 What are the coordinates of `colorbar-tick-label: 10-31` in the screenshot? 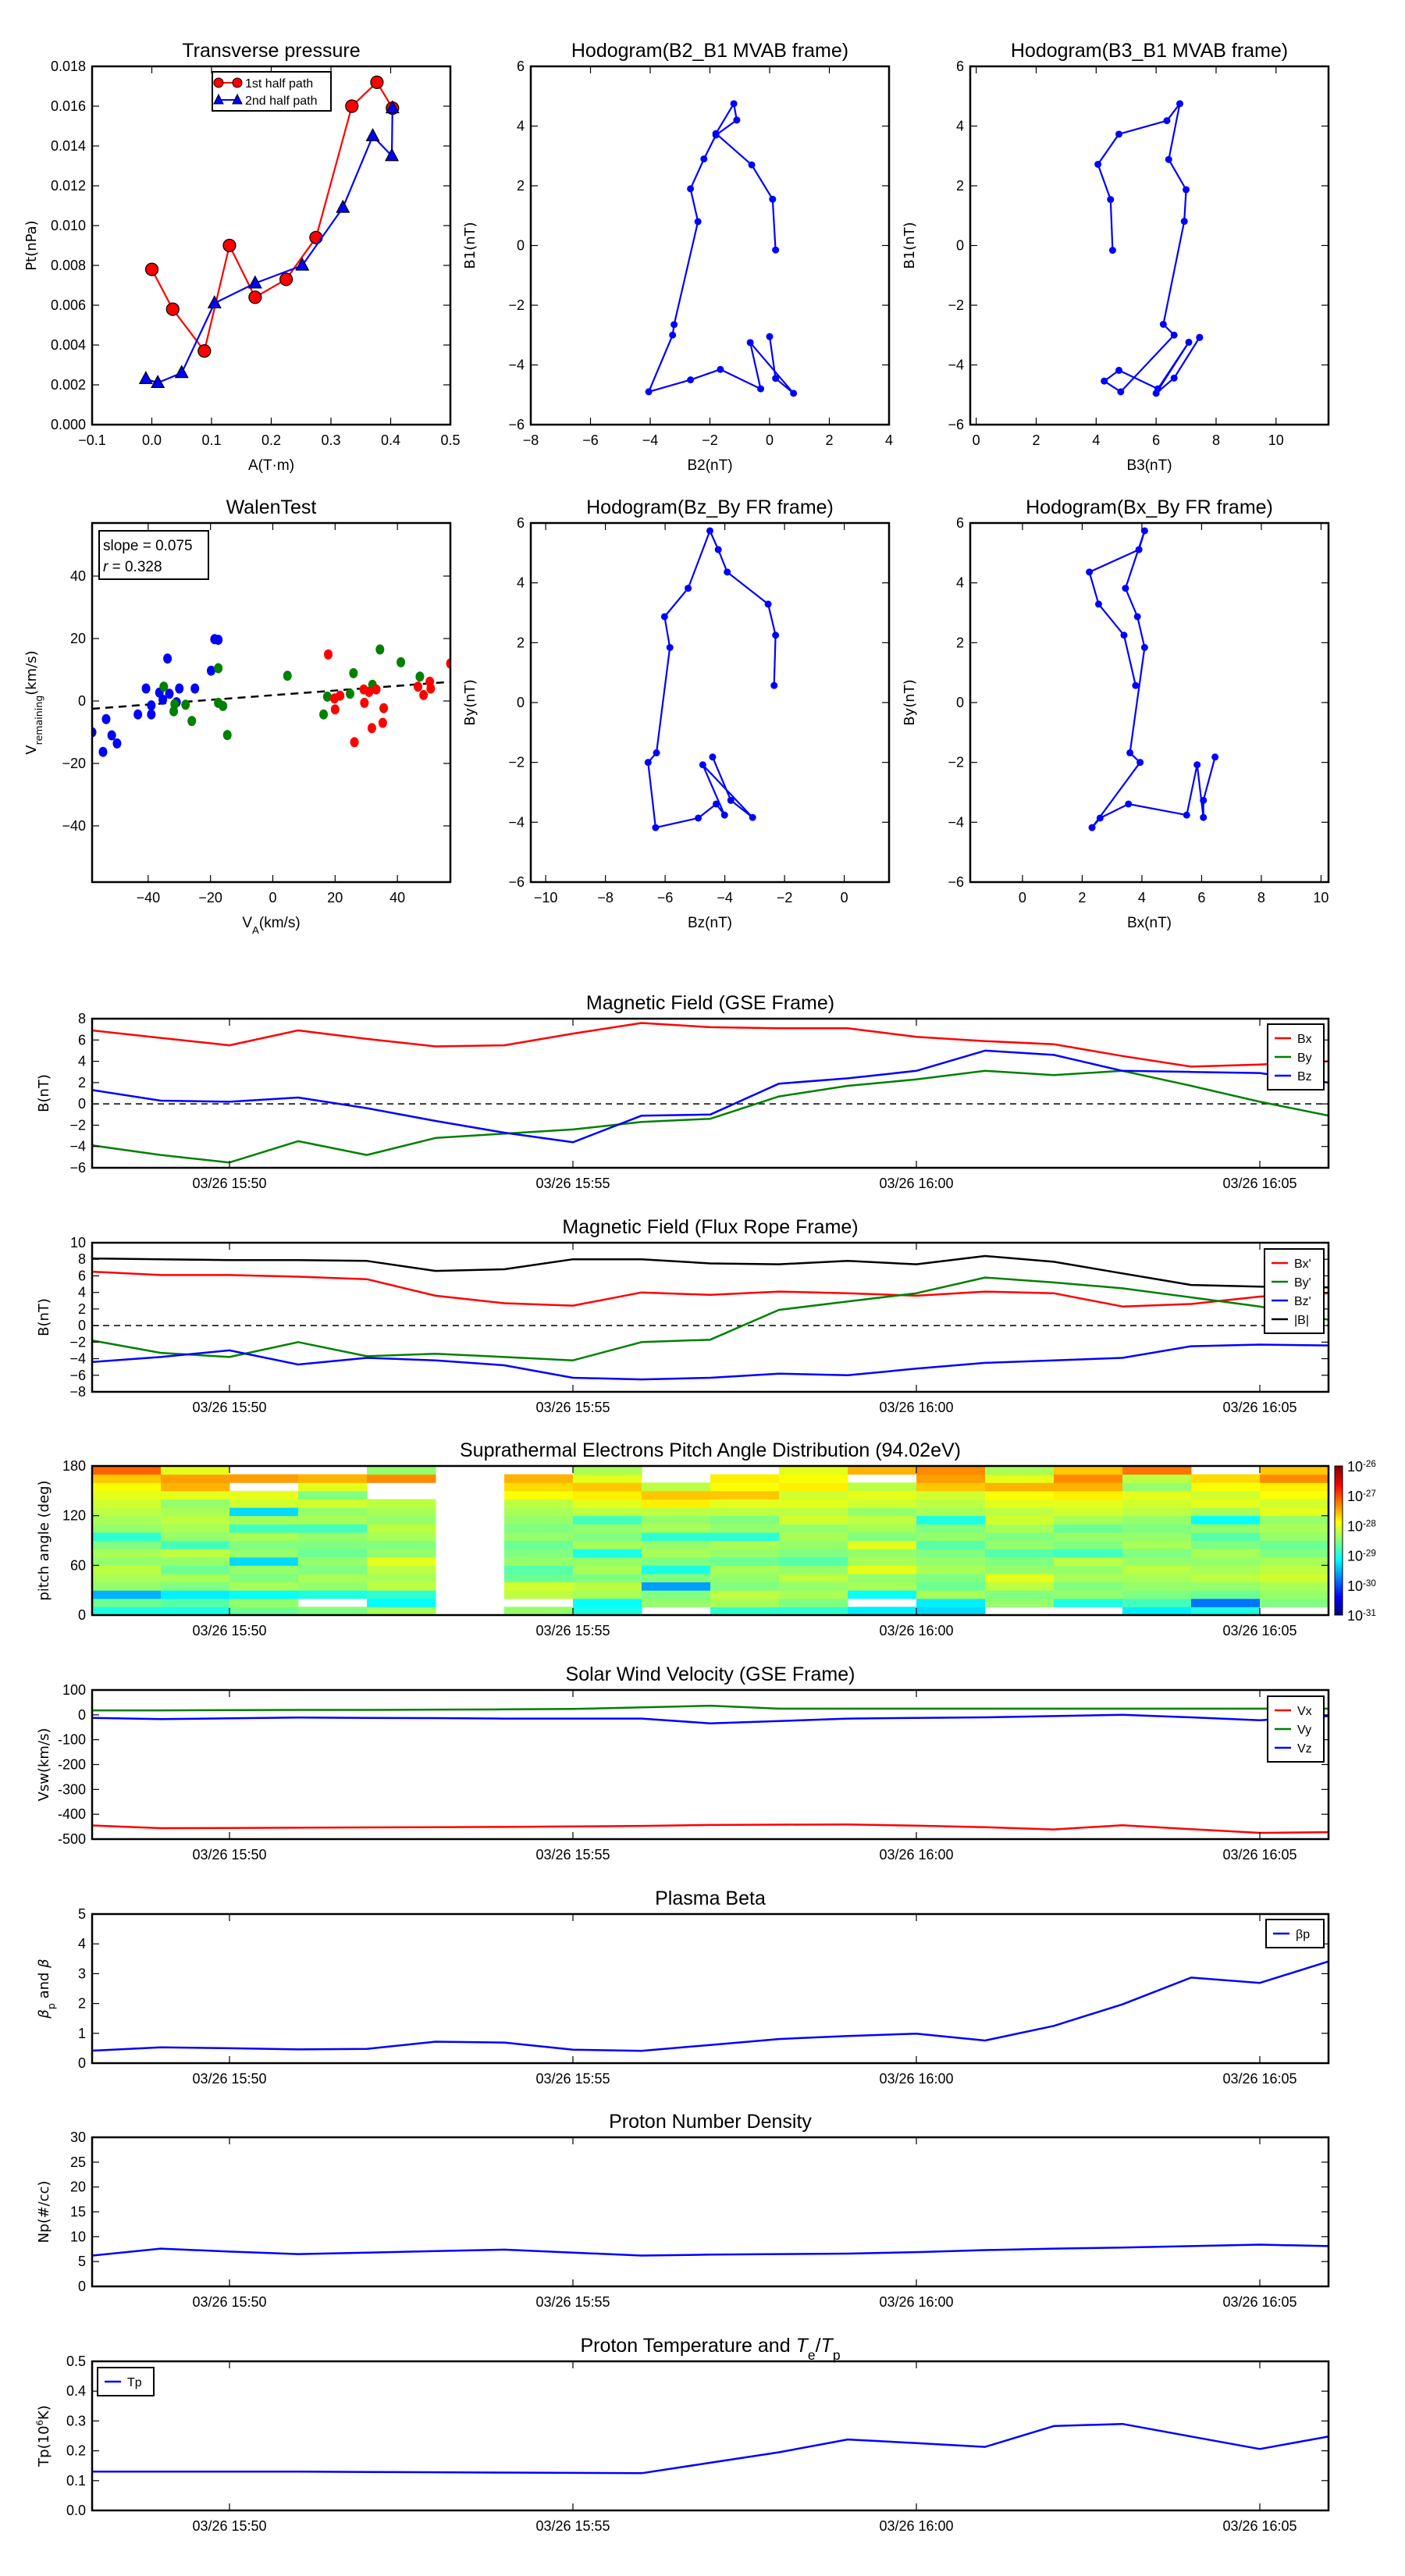 It's located at (1362, 1616).